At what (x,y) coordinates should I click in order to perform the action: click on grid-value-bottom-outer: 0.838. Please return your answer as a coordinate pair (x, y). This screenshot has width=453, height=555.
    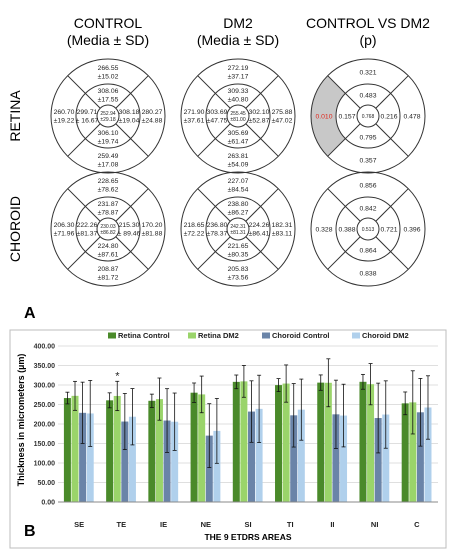
    Looking at the image, I should click on (367, 273).